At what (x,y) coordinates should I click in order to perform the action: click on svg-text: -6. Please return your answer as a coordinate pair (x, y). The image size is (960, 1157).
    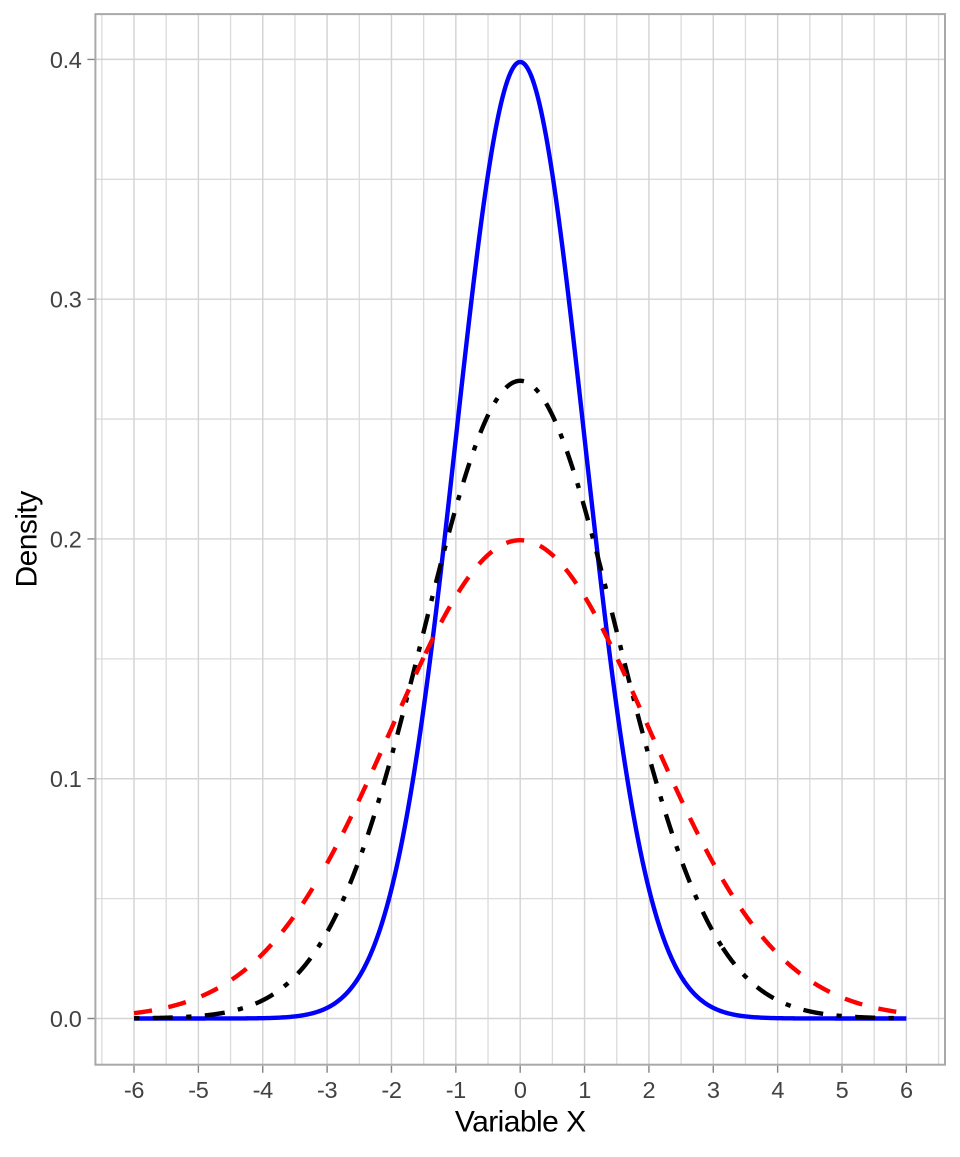
    Looking at the image, I should click on (134, 1090).